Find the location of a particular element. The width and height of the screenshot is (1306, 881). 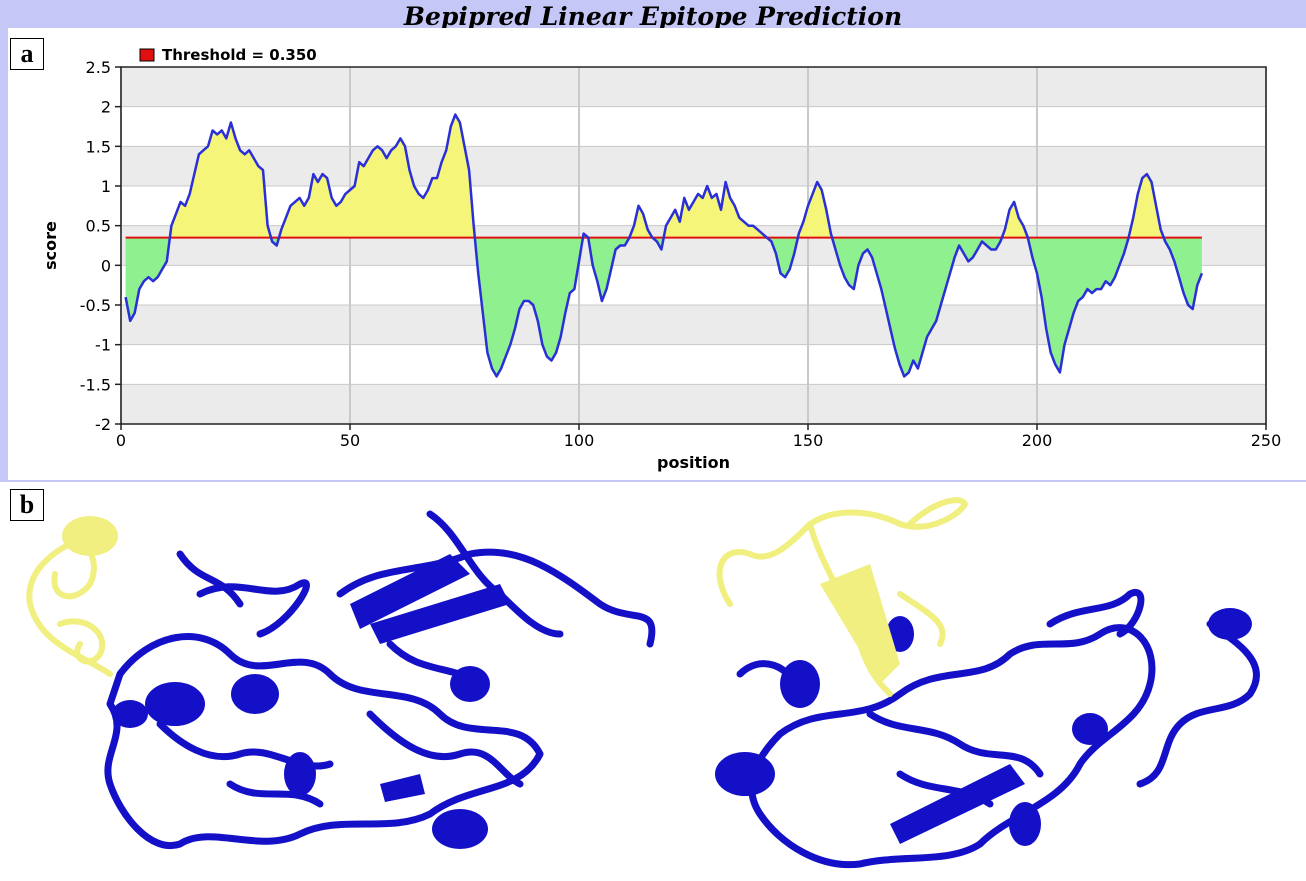

x-tick-label: 200 is located at coordinates (1037, 440).